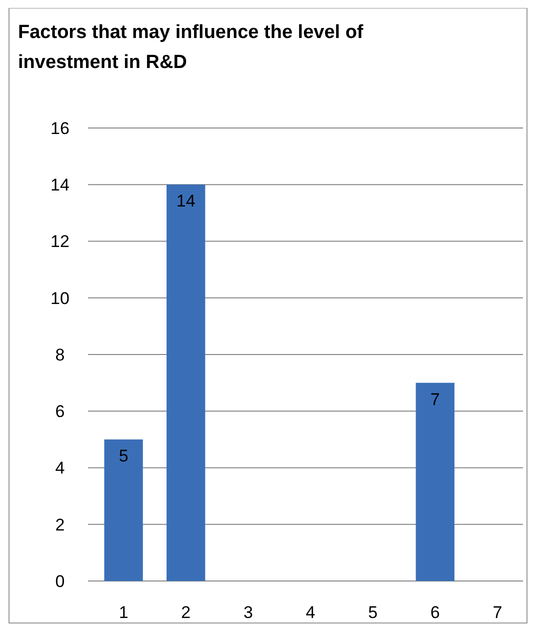  I want to click on y-tick-label: 12, so click(60, 242).